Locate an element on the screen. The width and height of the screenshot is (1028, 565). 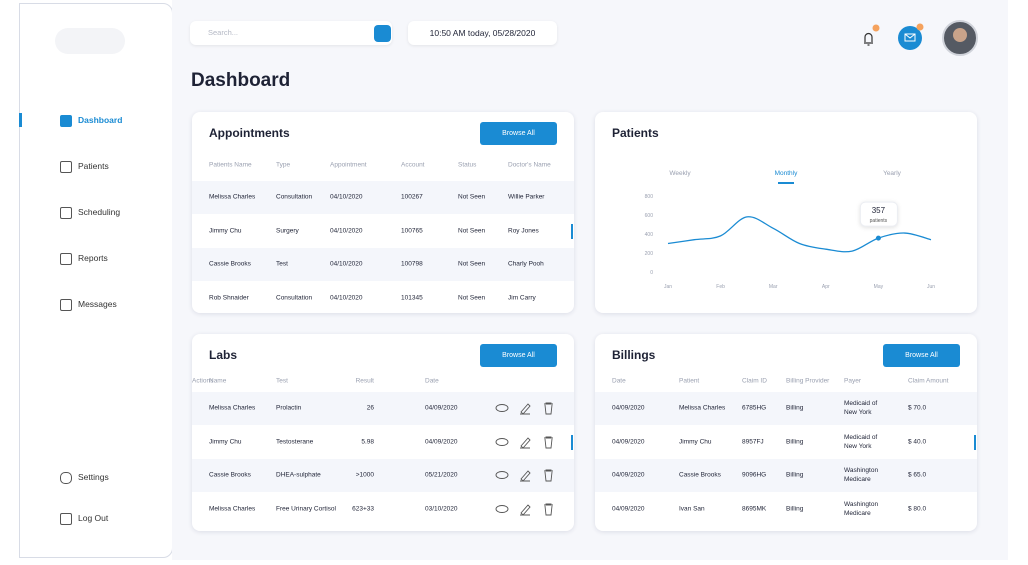
nav-item: Settings is located at coordinates (93, 477).